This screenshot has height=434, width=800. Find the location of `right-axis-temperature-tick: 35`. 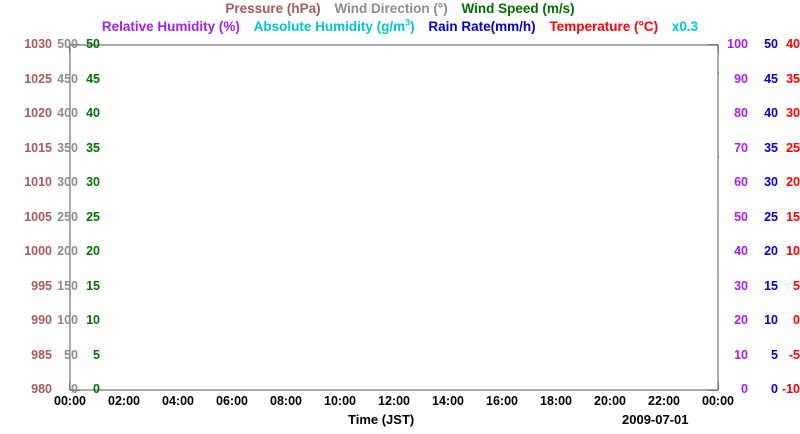

right-axis-temperature-tick: 35 is located at coordinates (793, 78).